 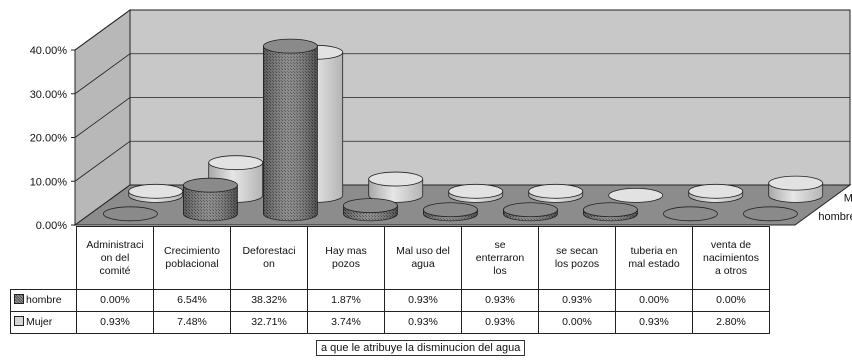 I want to click on category-label: se enterraron los, so click(x=500, y=258).